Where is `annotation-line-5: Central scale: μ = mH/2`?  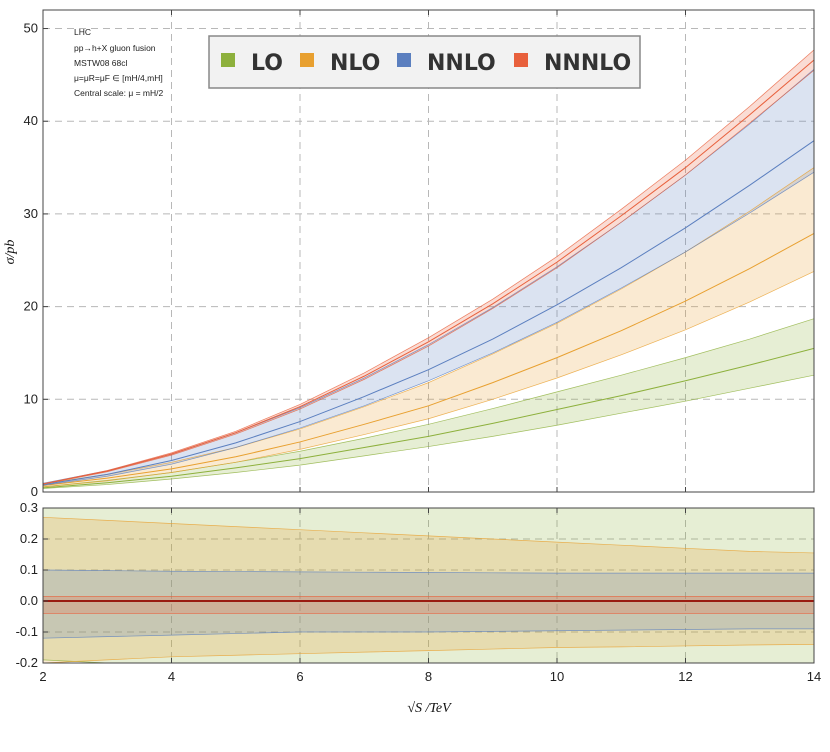 annotation-line-5: Central scale: μ = mH/2 is located at coordinates (118, 93).